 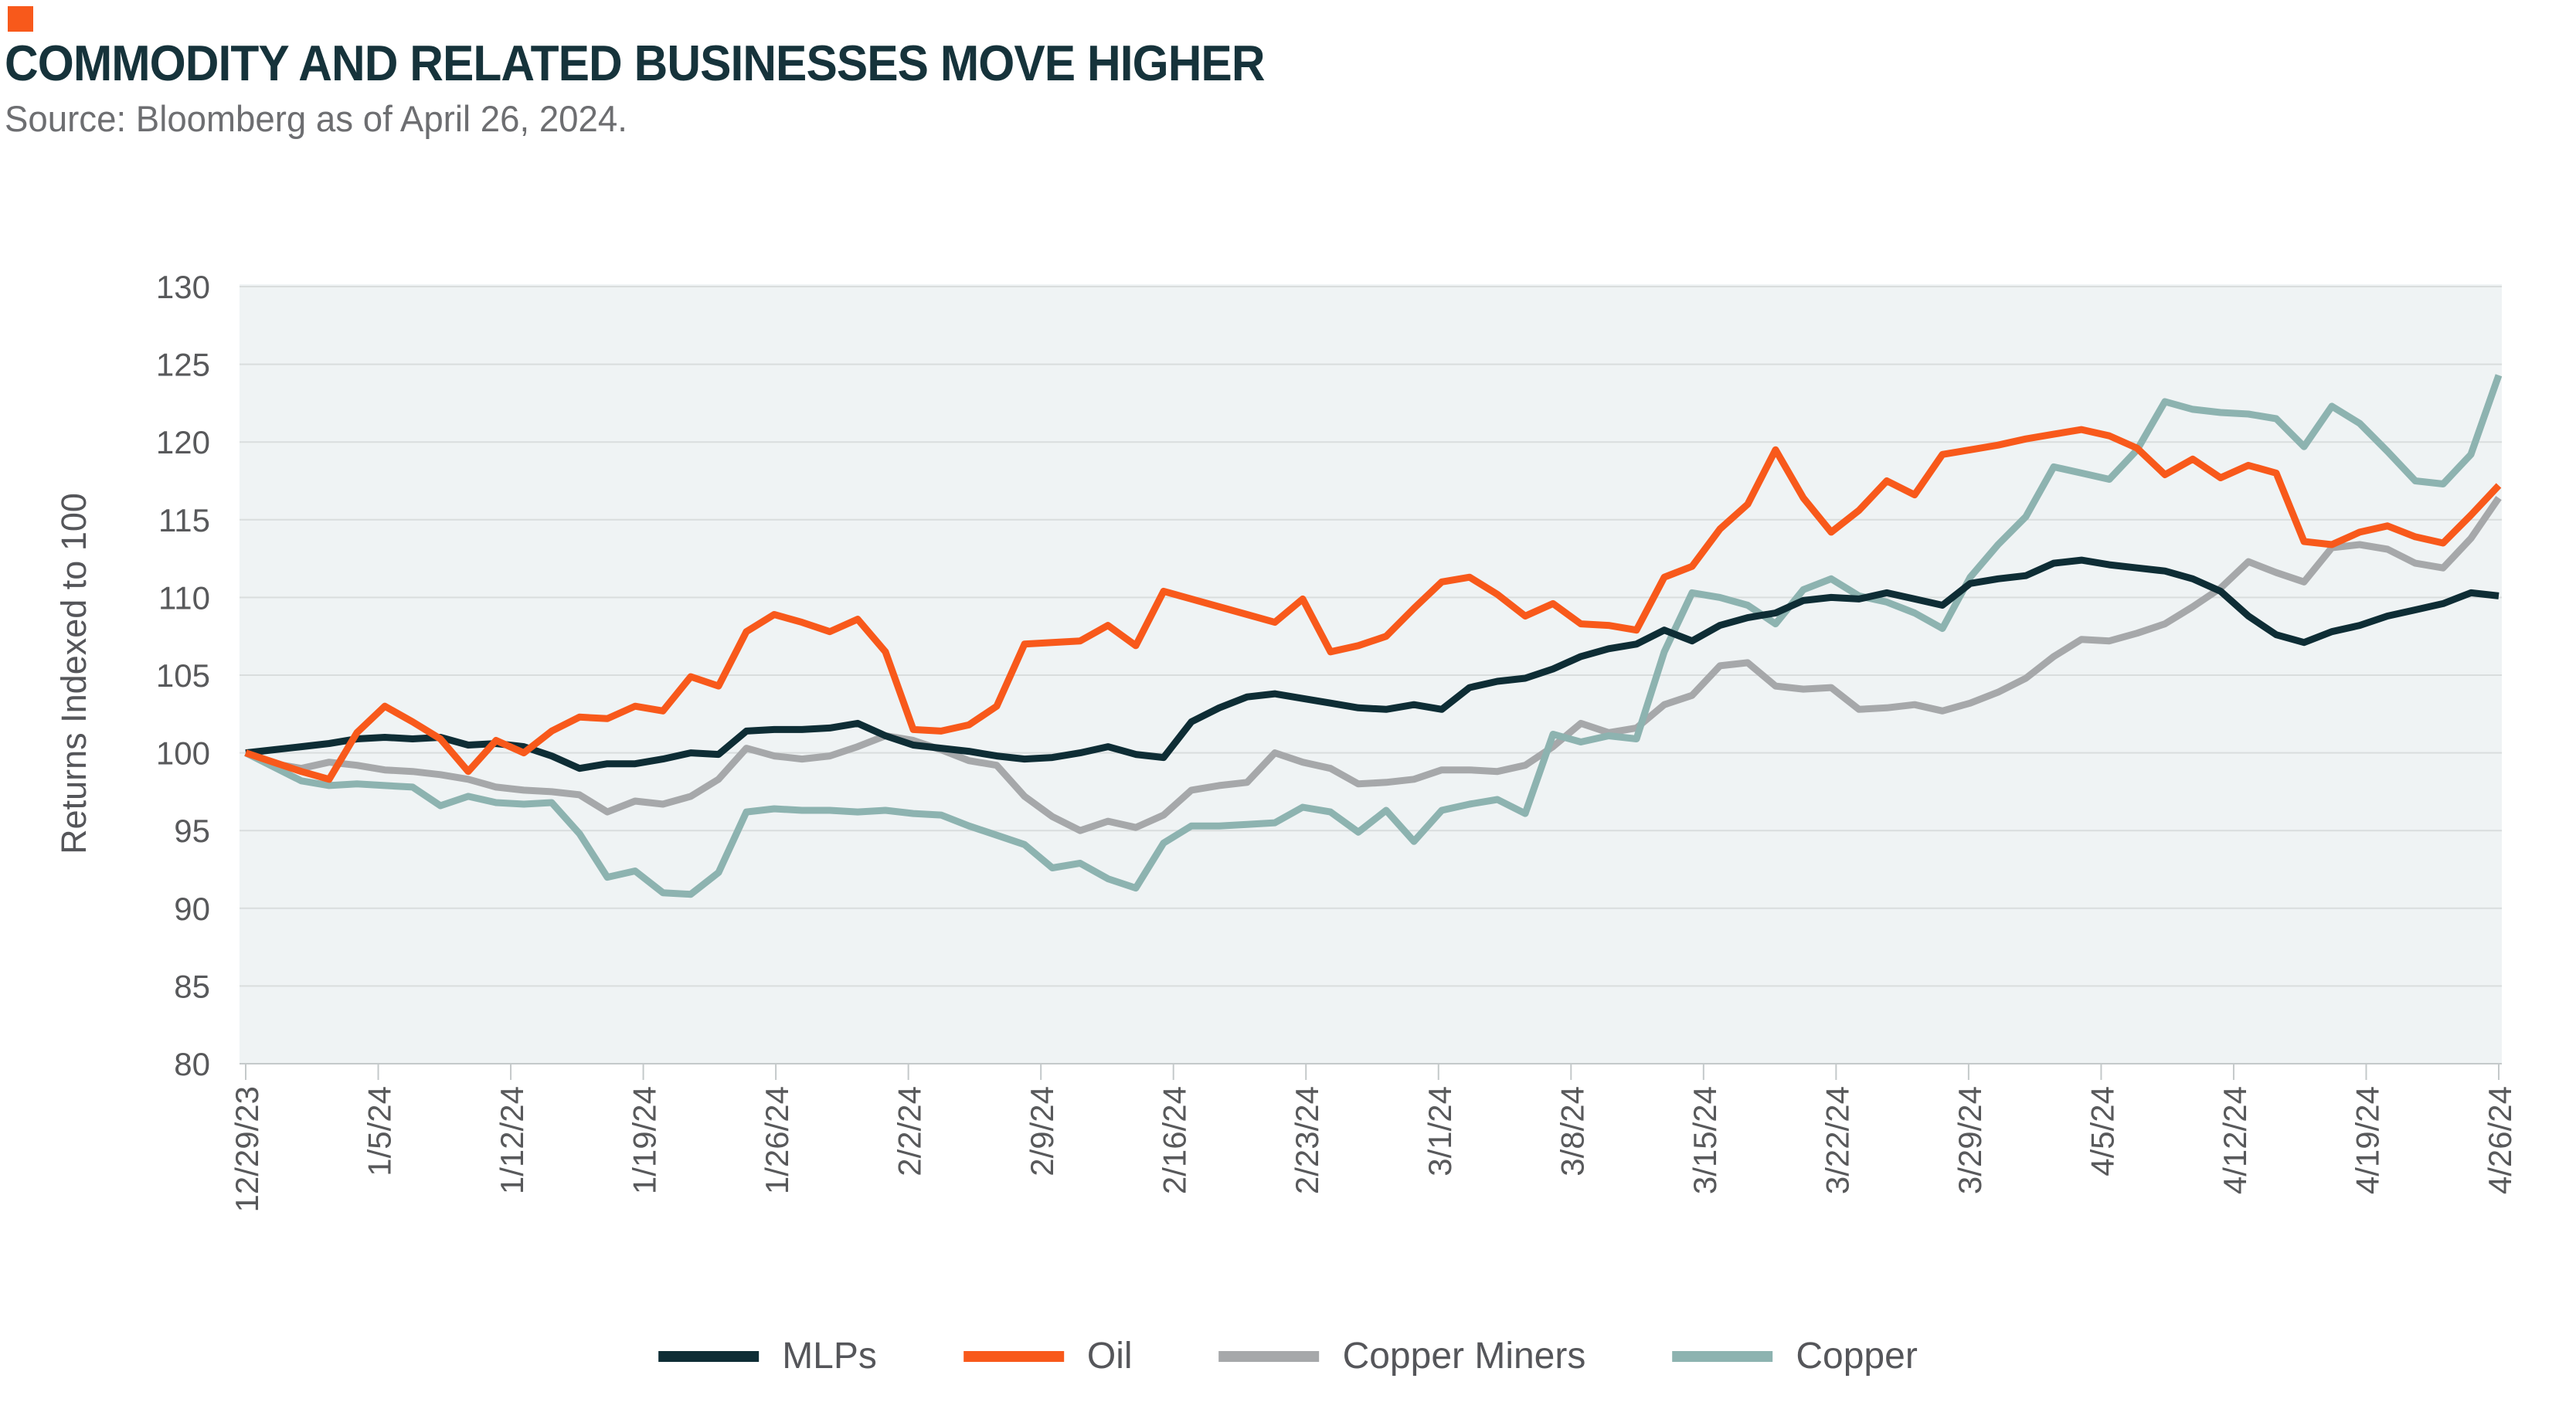 What do you see at coordinates (183, 753) in the screenshot?
I see `y-tick-label-100: 100` at bounding box center [183, 753].